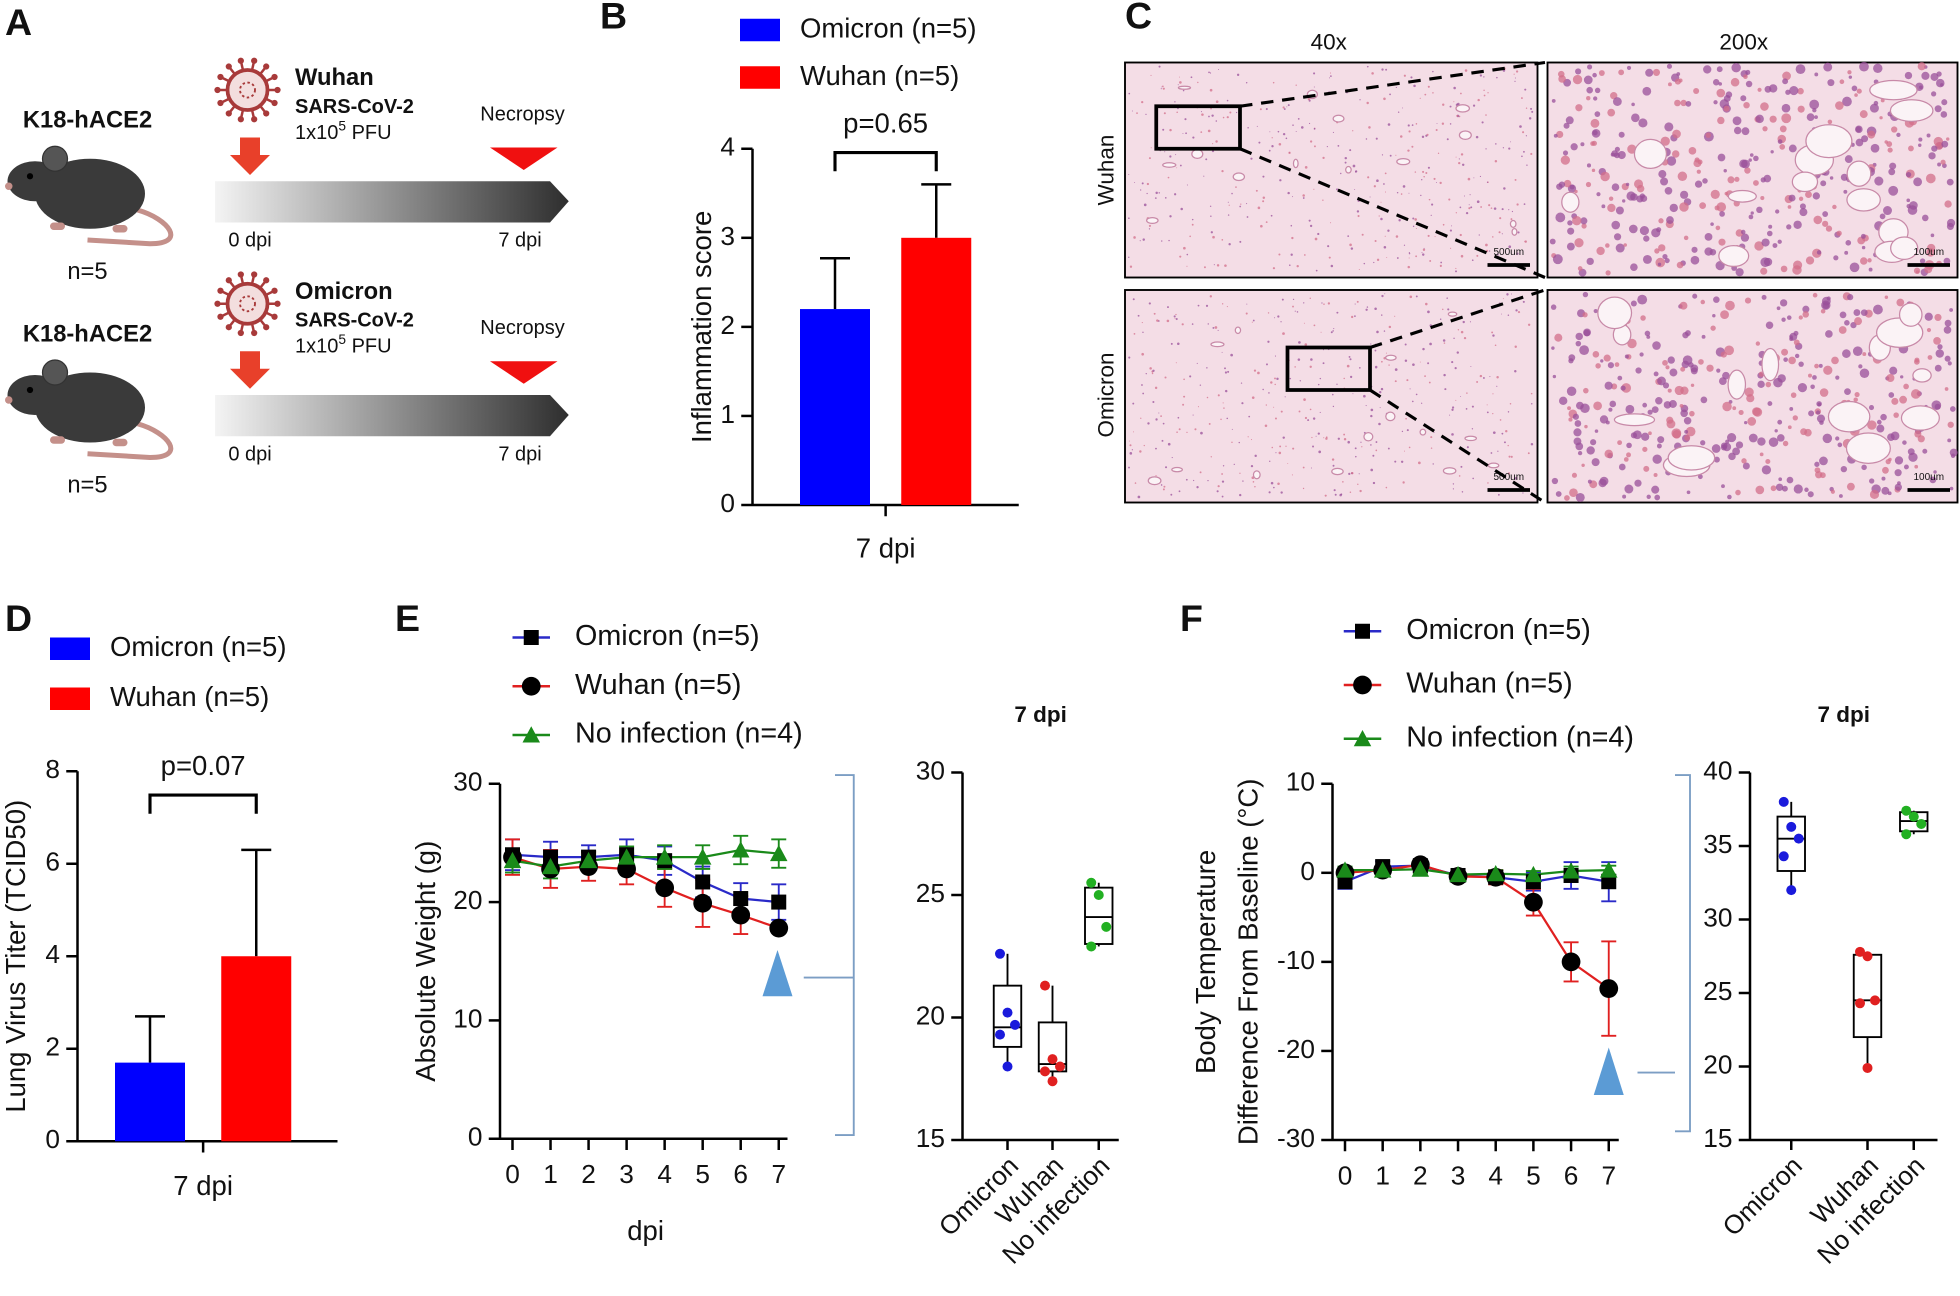 The width and height of the screenshot is (1960, 1296). I want to click on bar, so click(256, 1049).